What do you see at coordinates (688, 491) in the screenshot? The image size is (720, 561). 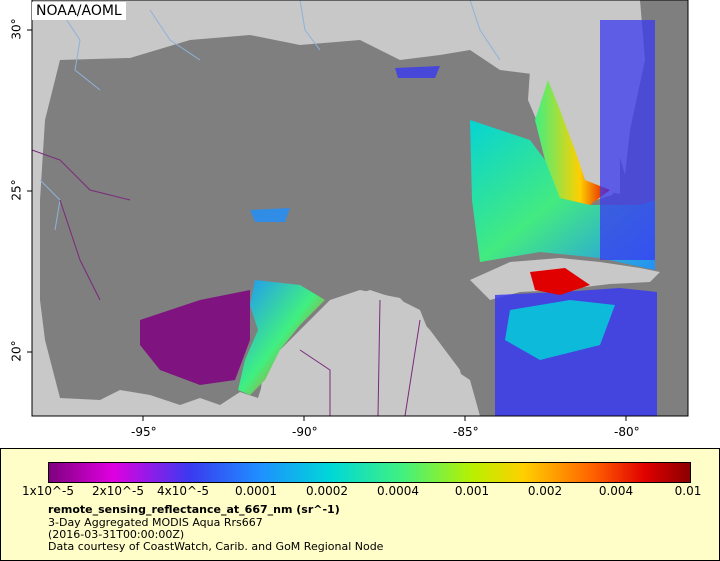 I see `colorbar-label: 0.01` at bounding box center [688, 491].